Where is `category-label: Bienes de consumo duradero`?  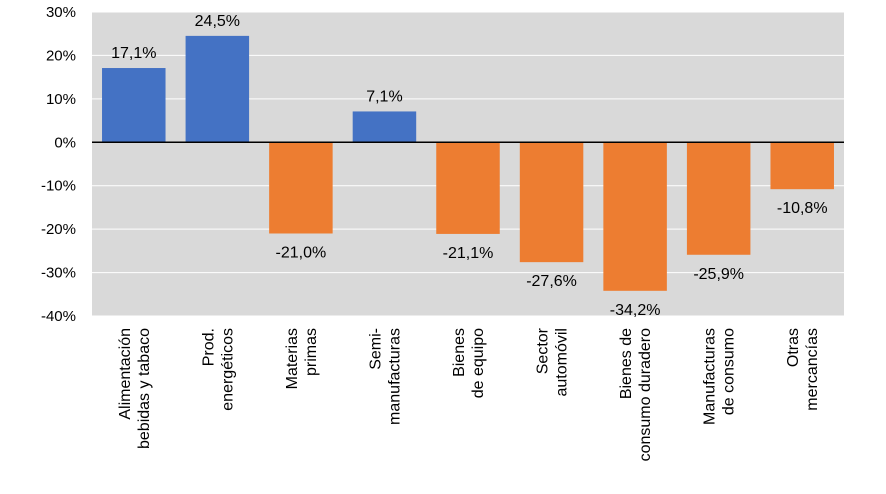
category-label: Bienes de consumo duradero is located at coordinates (636, 395).